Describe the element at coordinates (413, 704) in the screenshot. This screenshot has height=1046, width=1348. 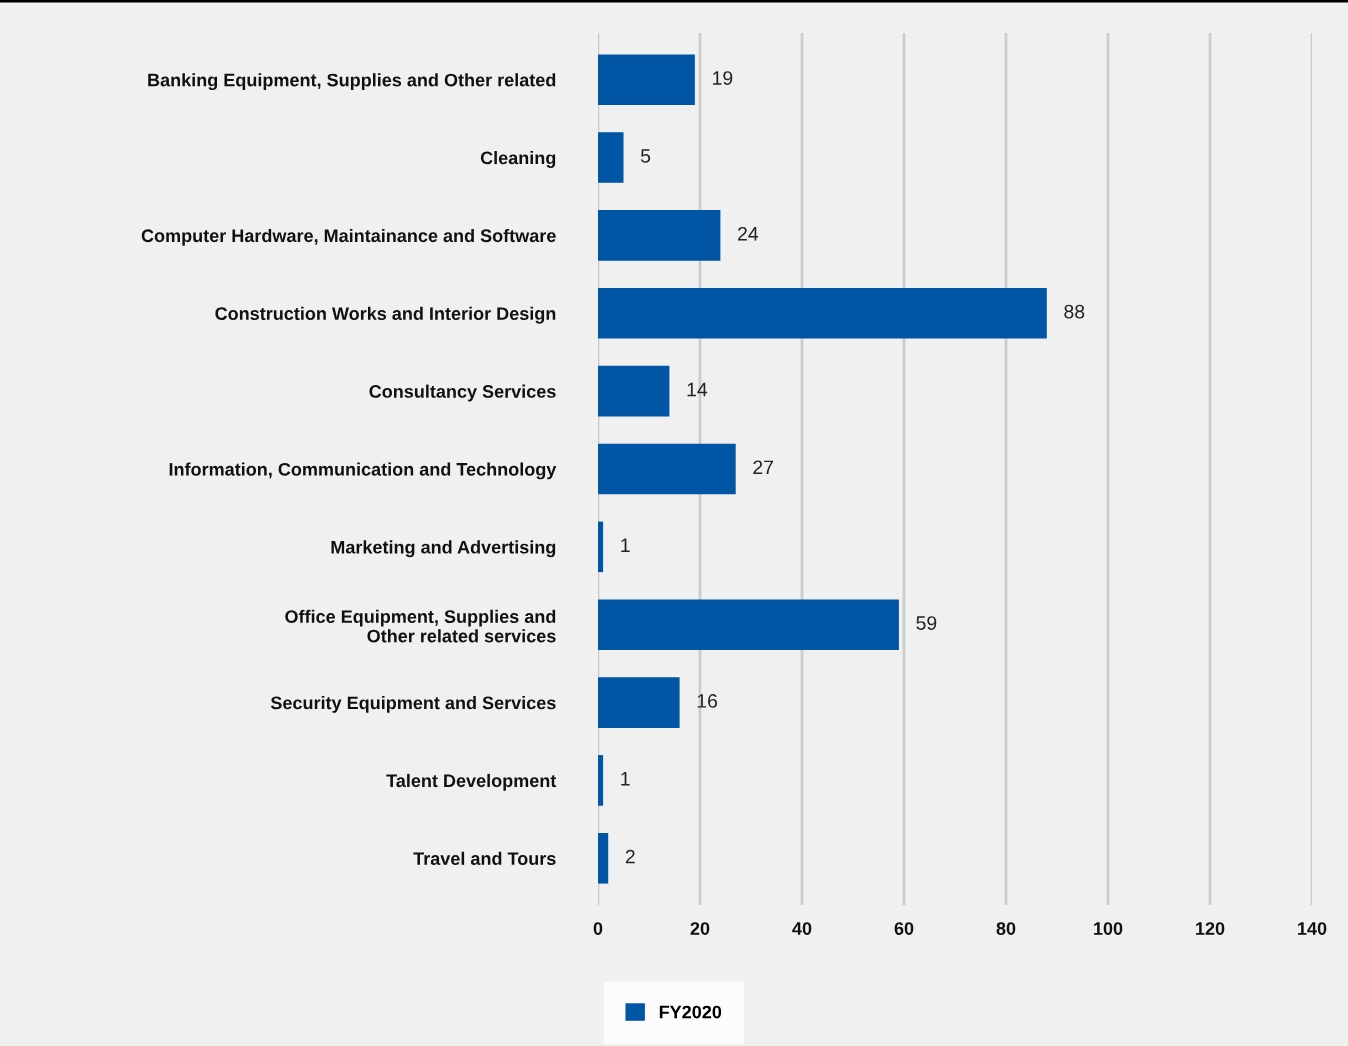
I see `y-tick-label: Security Equipment and Services` at that location.